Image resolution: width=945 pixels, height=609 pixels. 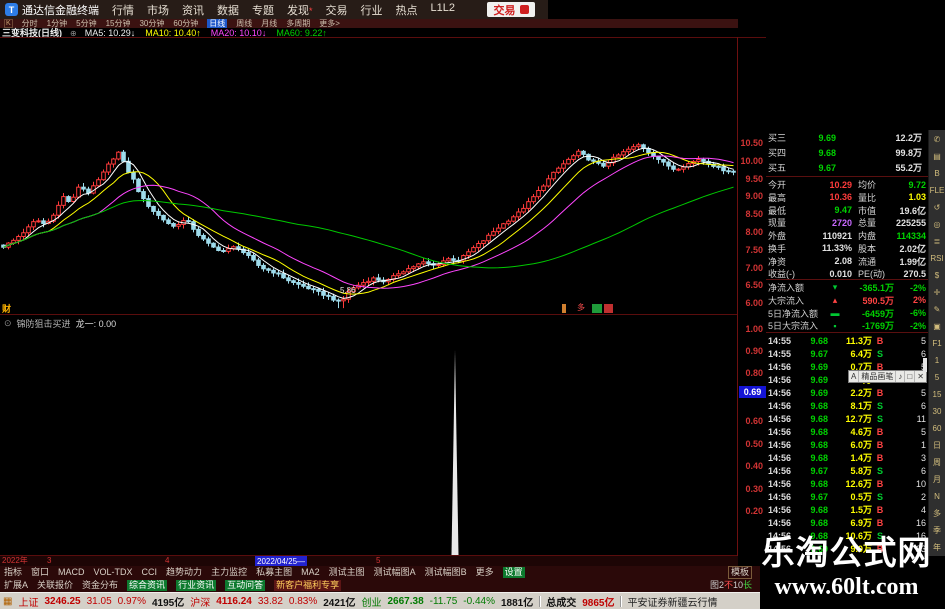 I want to click on chart-badge-orange-icon, so click(x=564, y=308).